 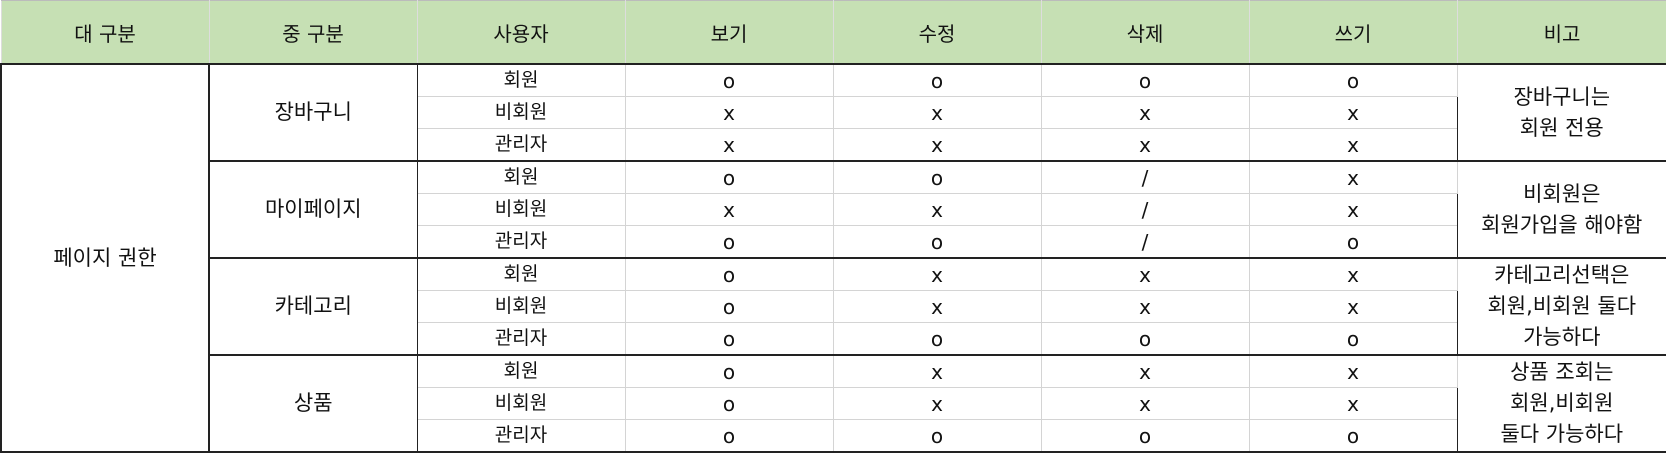 What do you see at coordinates (1562, 337) in the screenshot?
I see `note-line: 가능하다` at bounding box center [1562, 337].